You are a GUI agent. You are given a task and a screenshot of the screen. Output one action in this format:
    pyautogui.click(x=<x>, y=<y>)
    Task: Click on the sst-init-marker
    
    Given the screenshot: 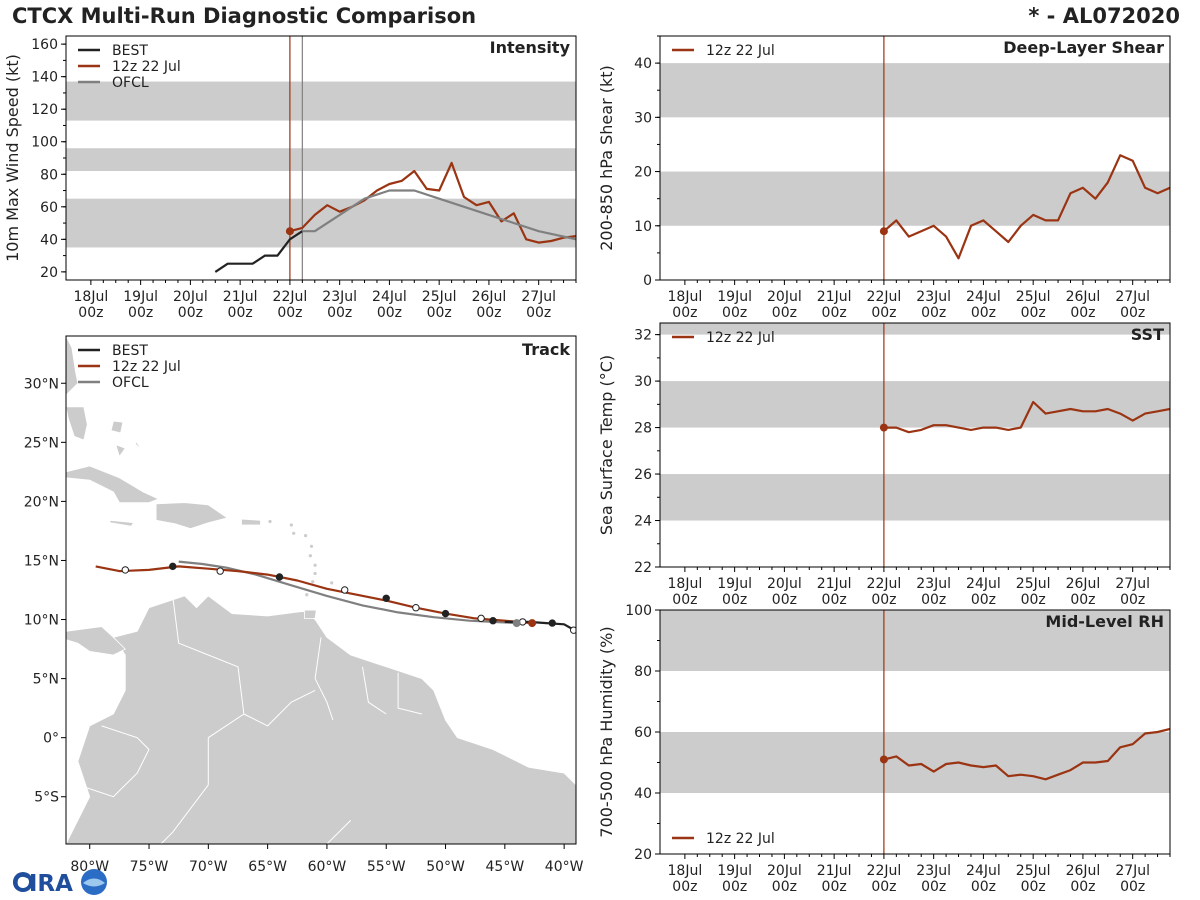 What is the action you would take?
    pyautogui.click(x=883, y=427)
    